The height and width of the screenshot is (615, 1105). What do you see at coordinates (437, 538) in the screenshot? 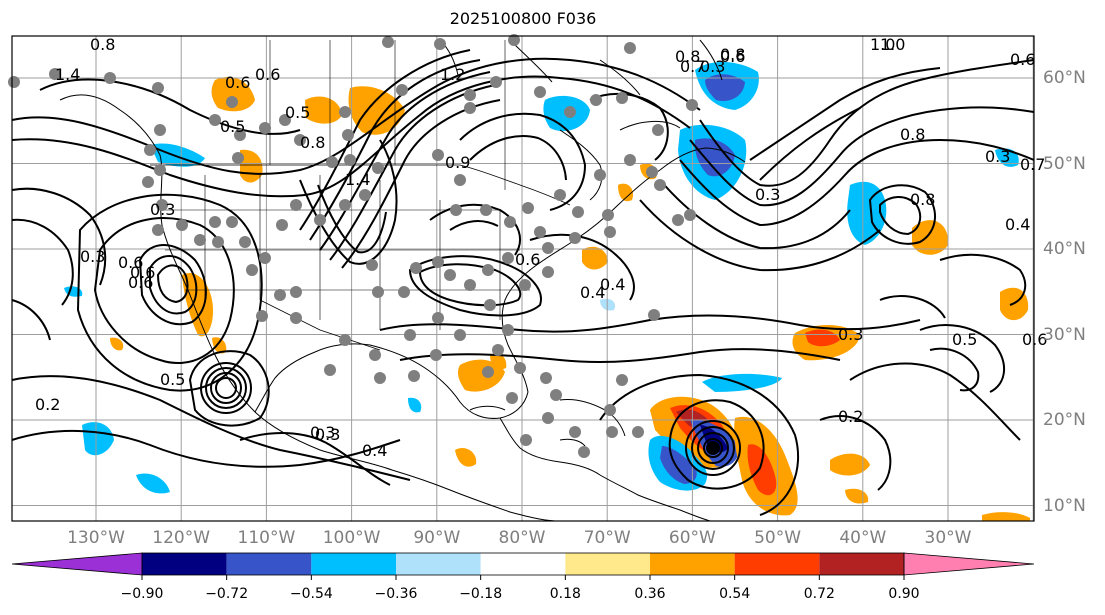
I see `longitude-label: 90°W` at bounding box center [437, 538].